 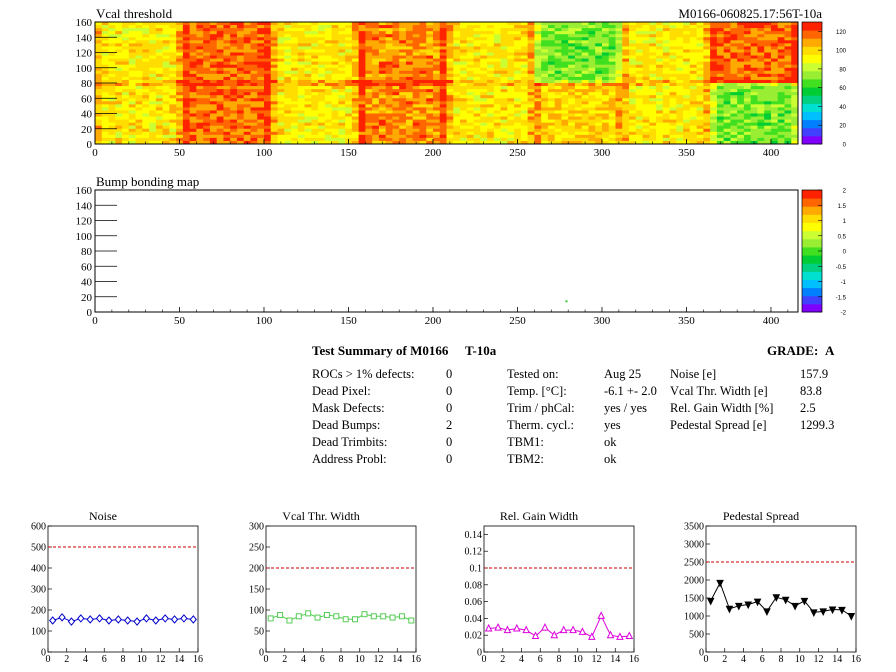 What do you see at coordinates (517, 153) in the screenshot?
I see `vcal-threshold-xtick-label: 250` at bounding box center [517, 153].